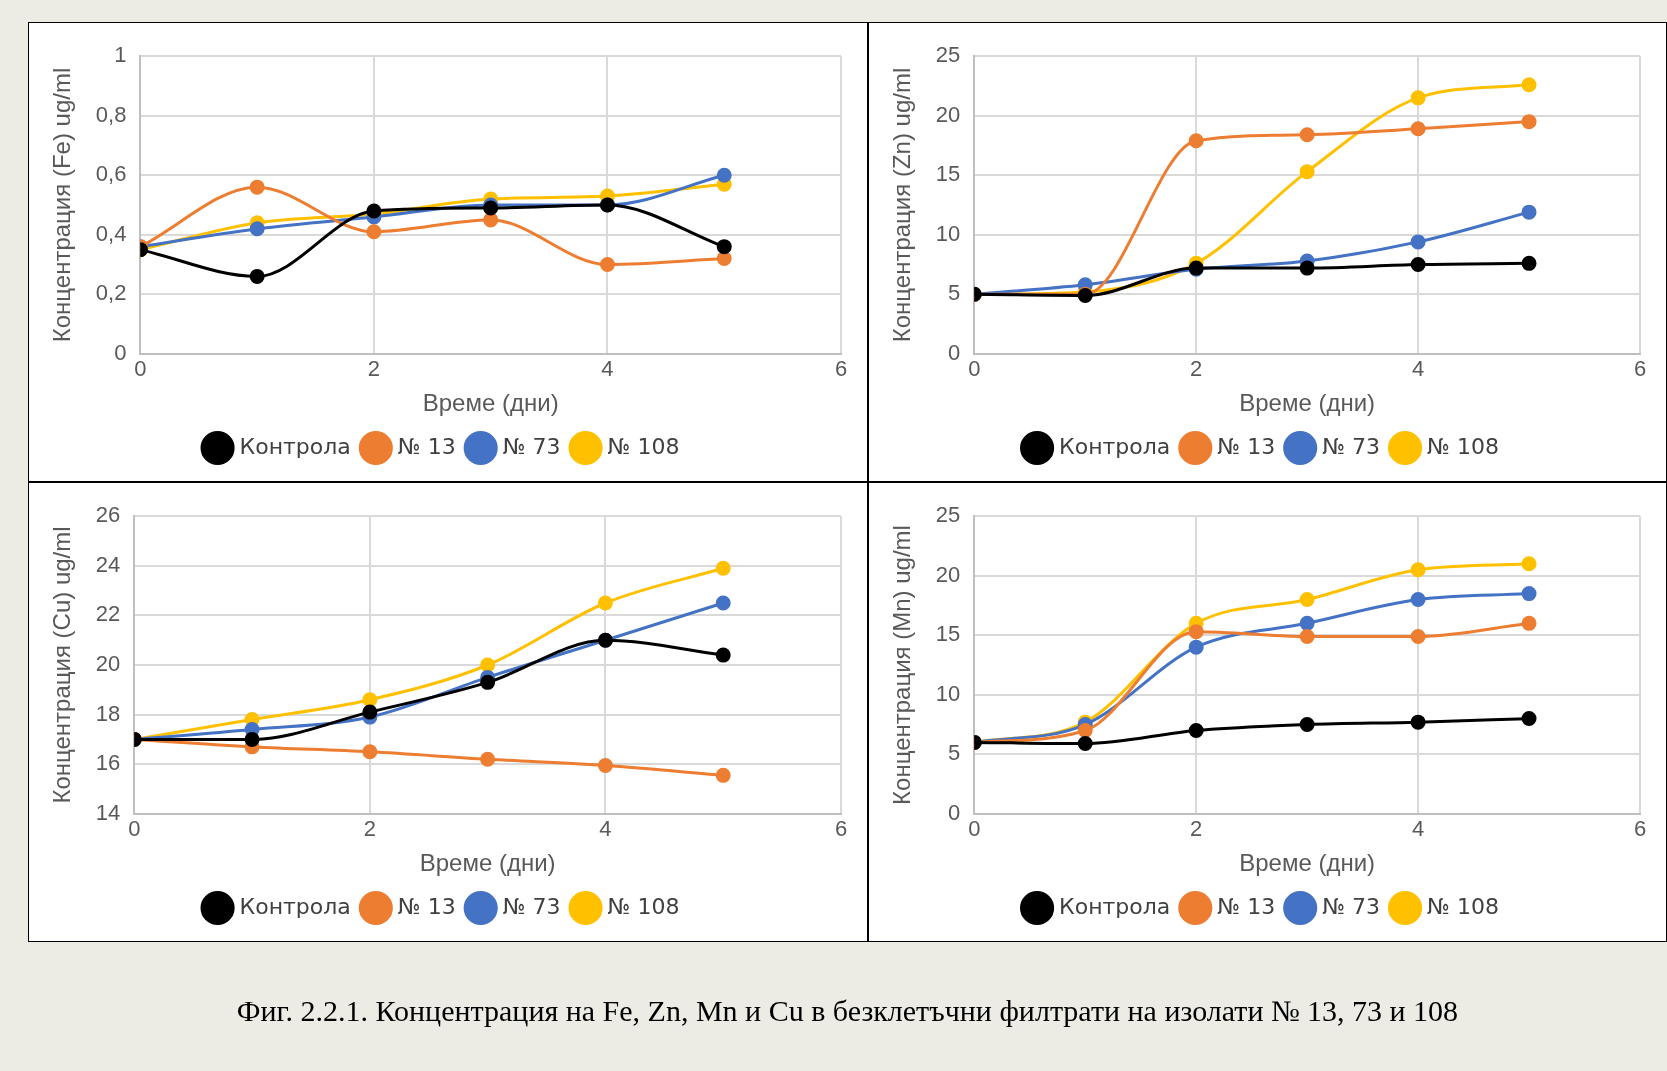 Image resolution: width=1667 pixels, height=1071 pixels. I want to click on y-axis-title: Концентрация (Cu) ug/ml, so click(62, 665).